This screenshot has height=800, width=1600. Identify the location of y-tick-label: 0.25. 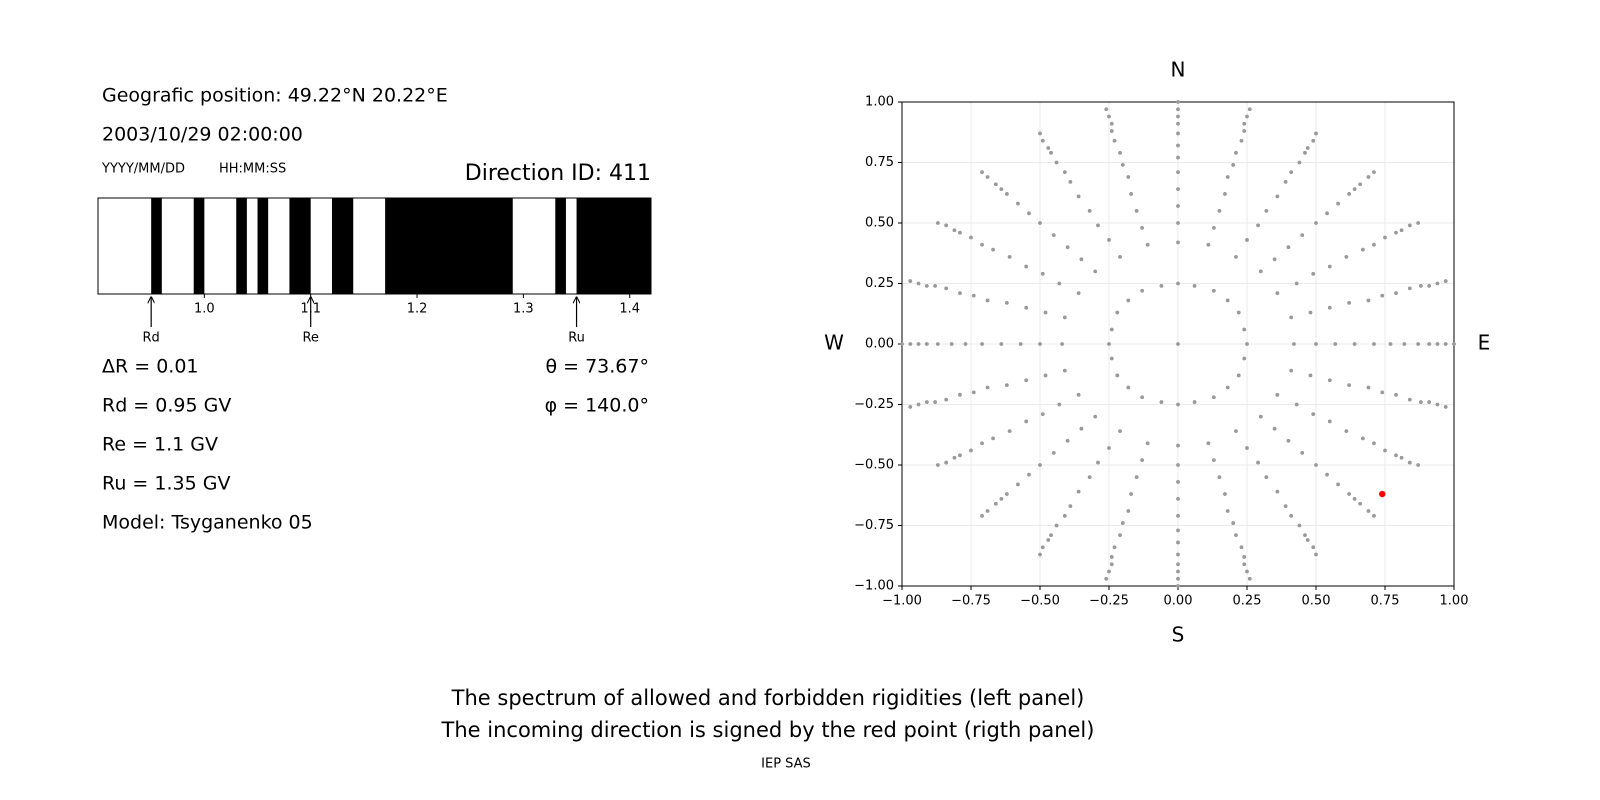
(879, 283).